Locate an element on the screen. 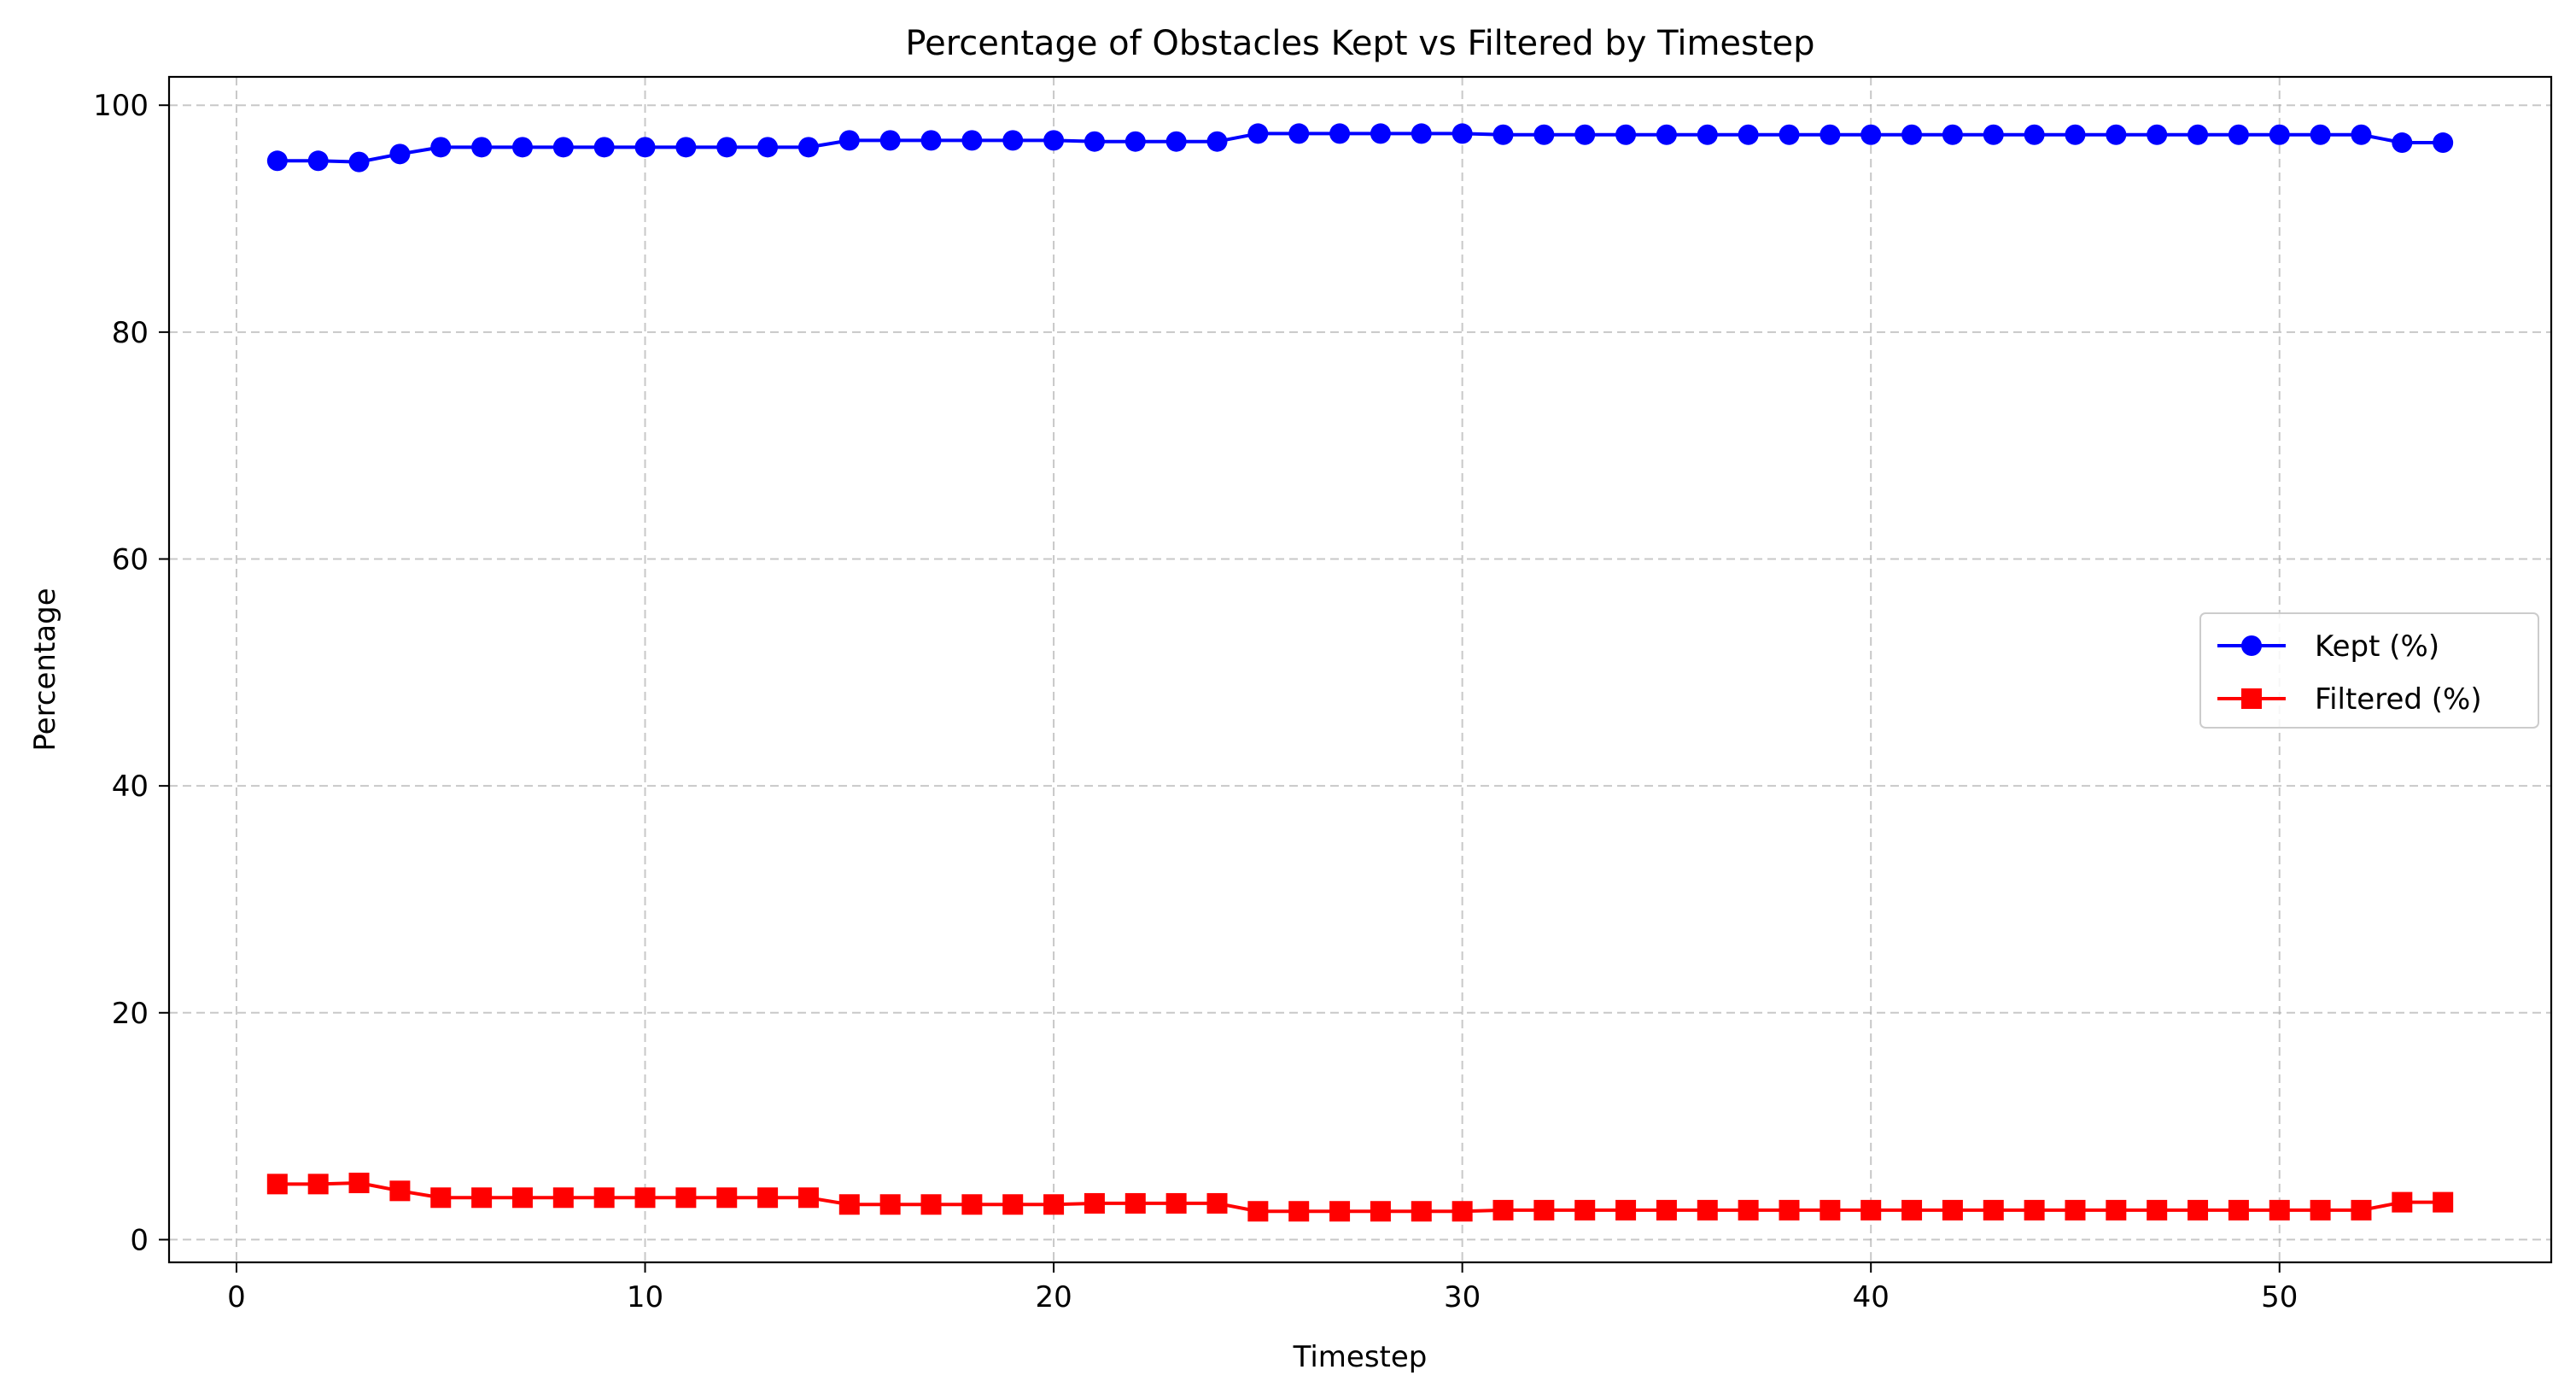  x-tick-label: 50 is located at coordinates (2279, 1297).